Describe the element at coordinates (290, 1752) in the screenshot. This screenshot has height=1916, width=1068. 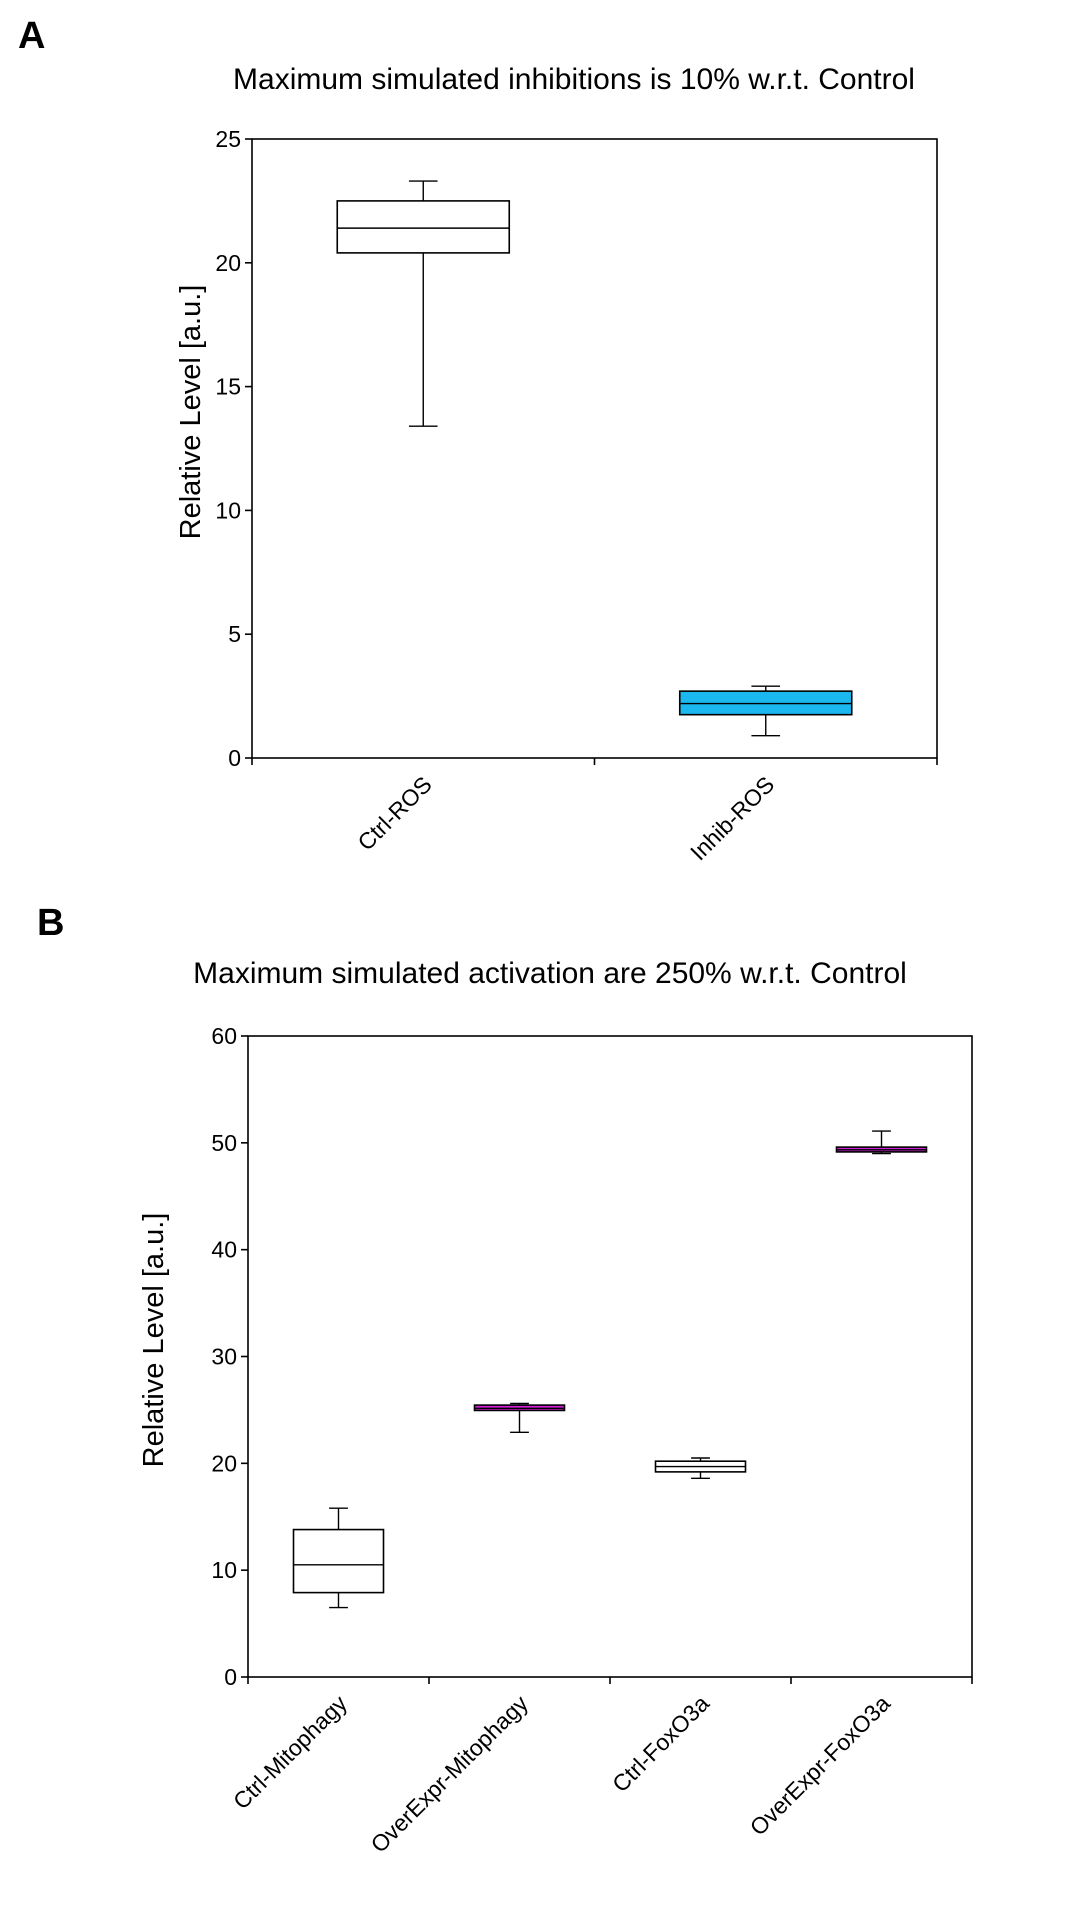
I see `panel-b-category-label-0: Ctrl-Mitophagy` at that location.